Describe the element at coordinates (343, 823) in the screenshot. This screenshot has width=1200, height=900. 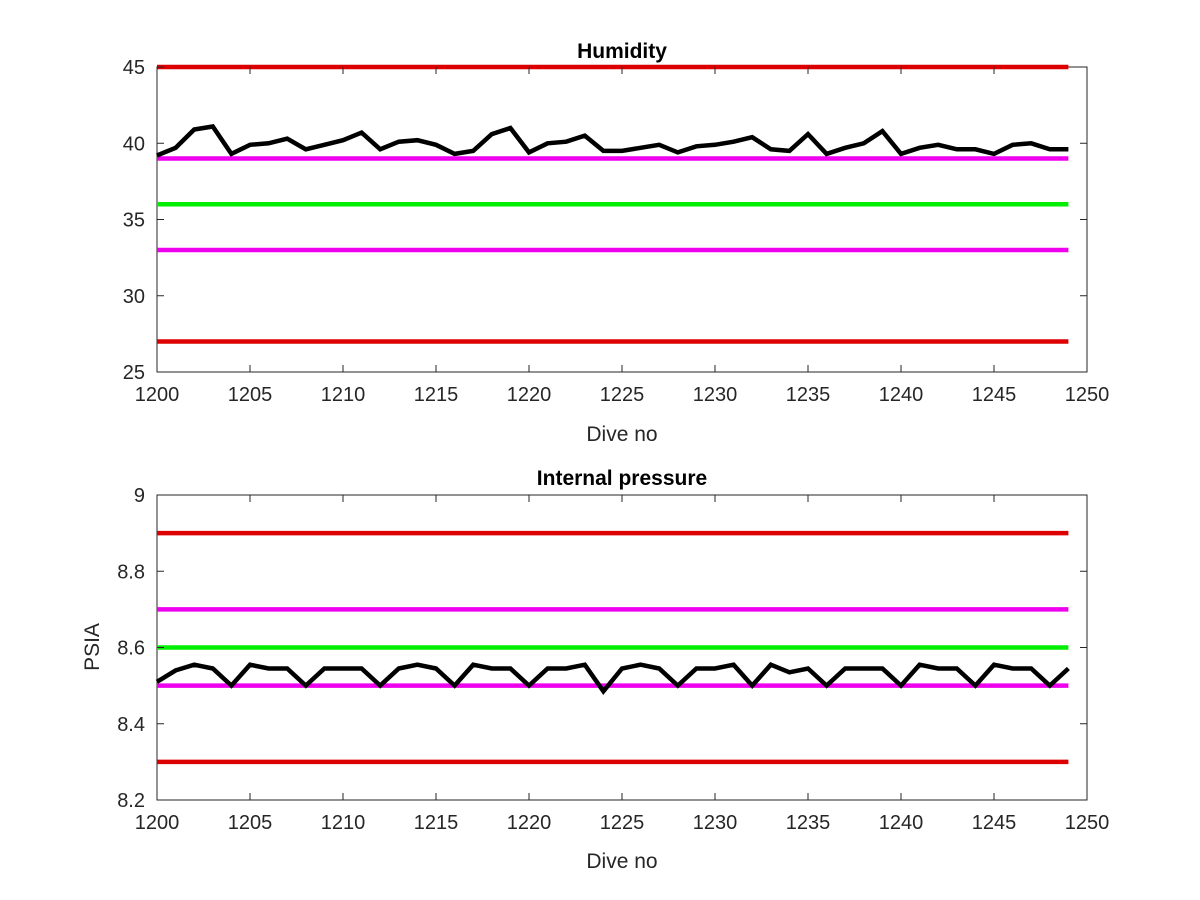
I see `pressure-x-tick-label: 1210` at that location.